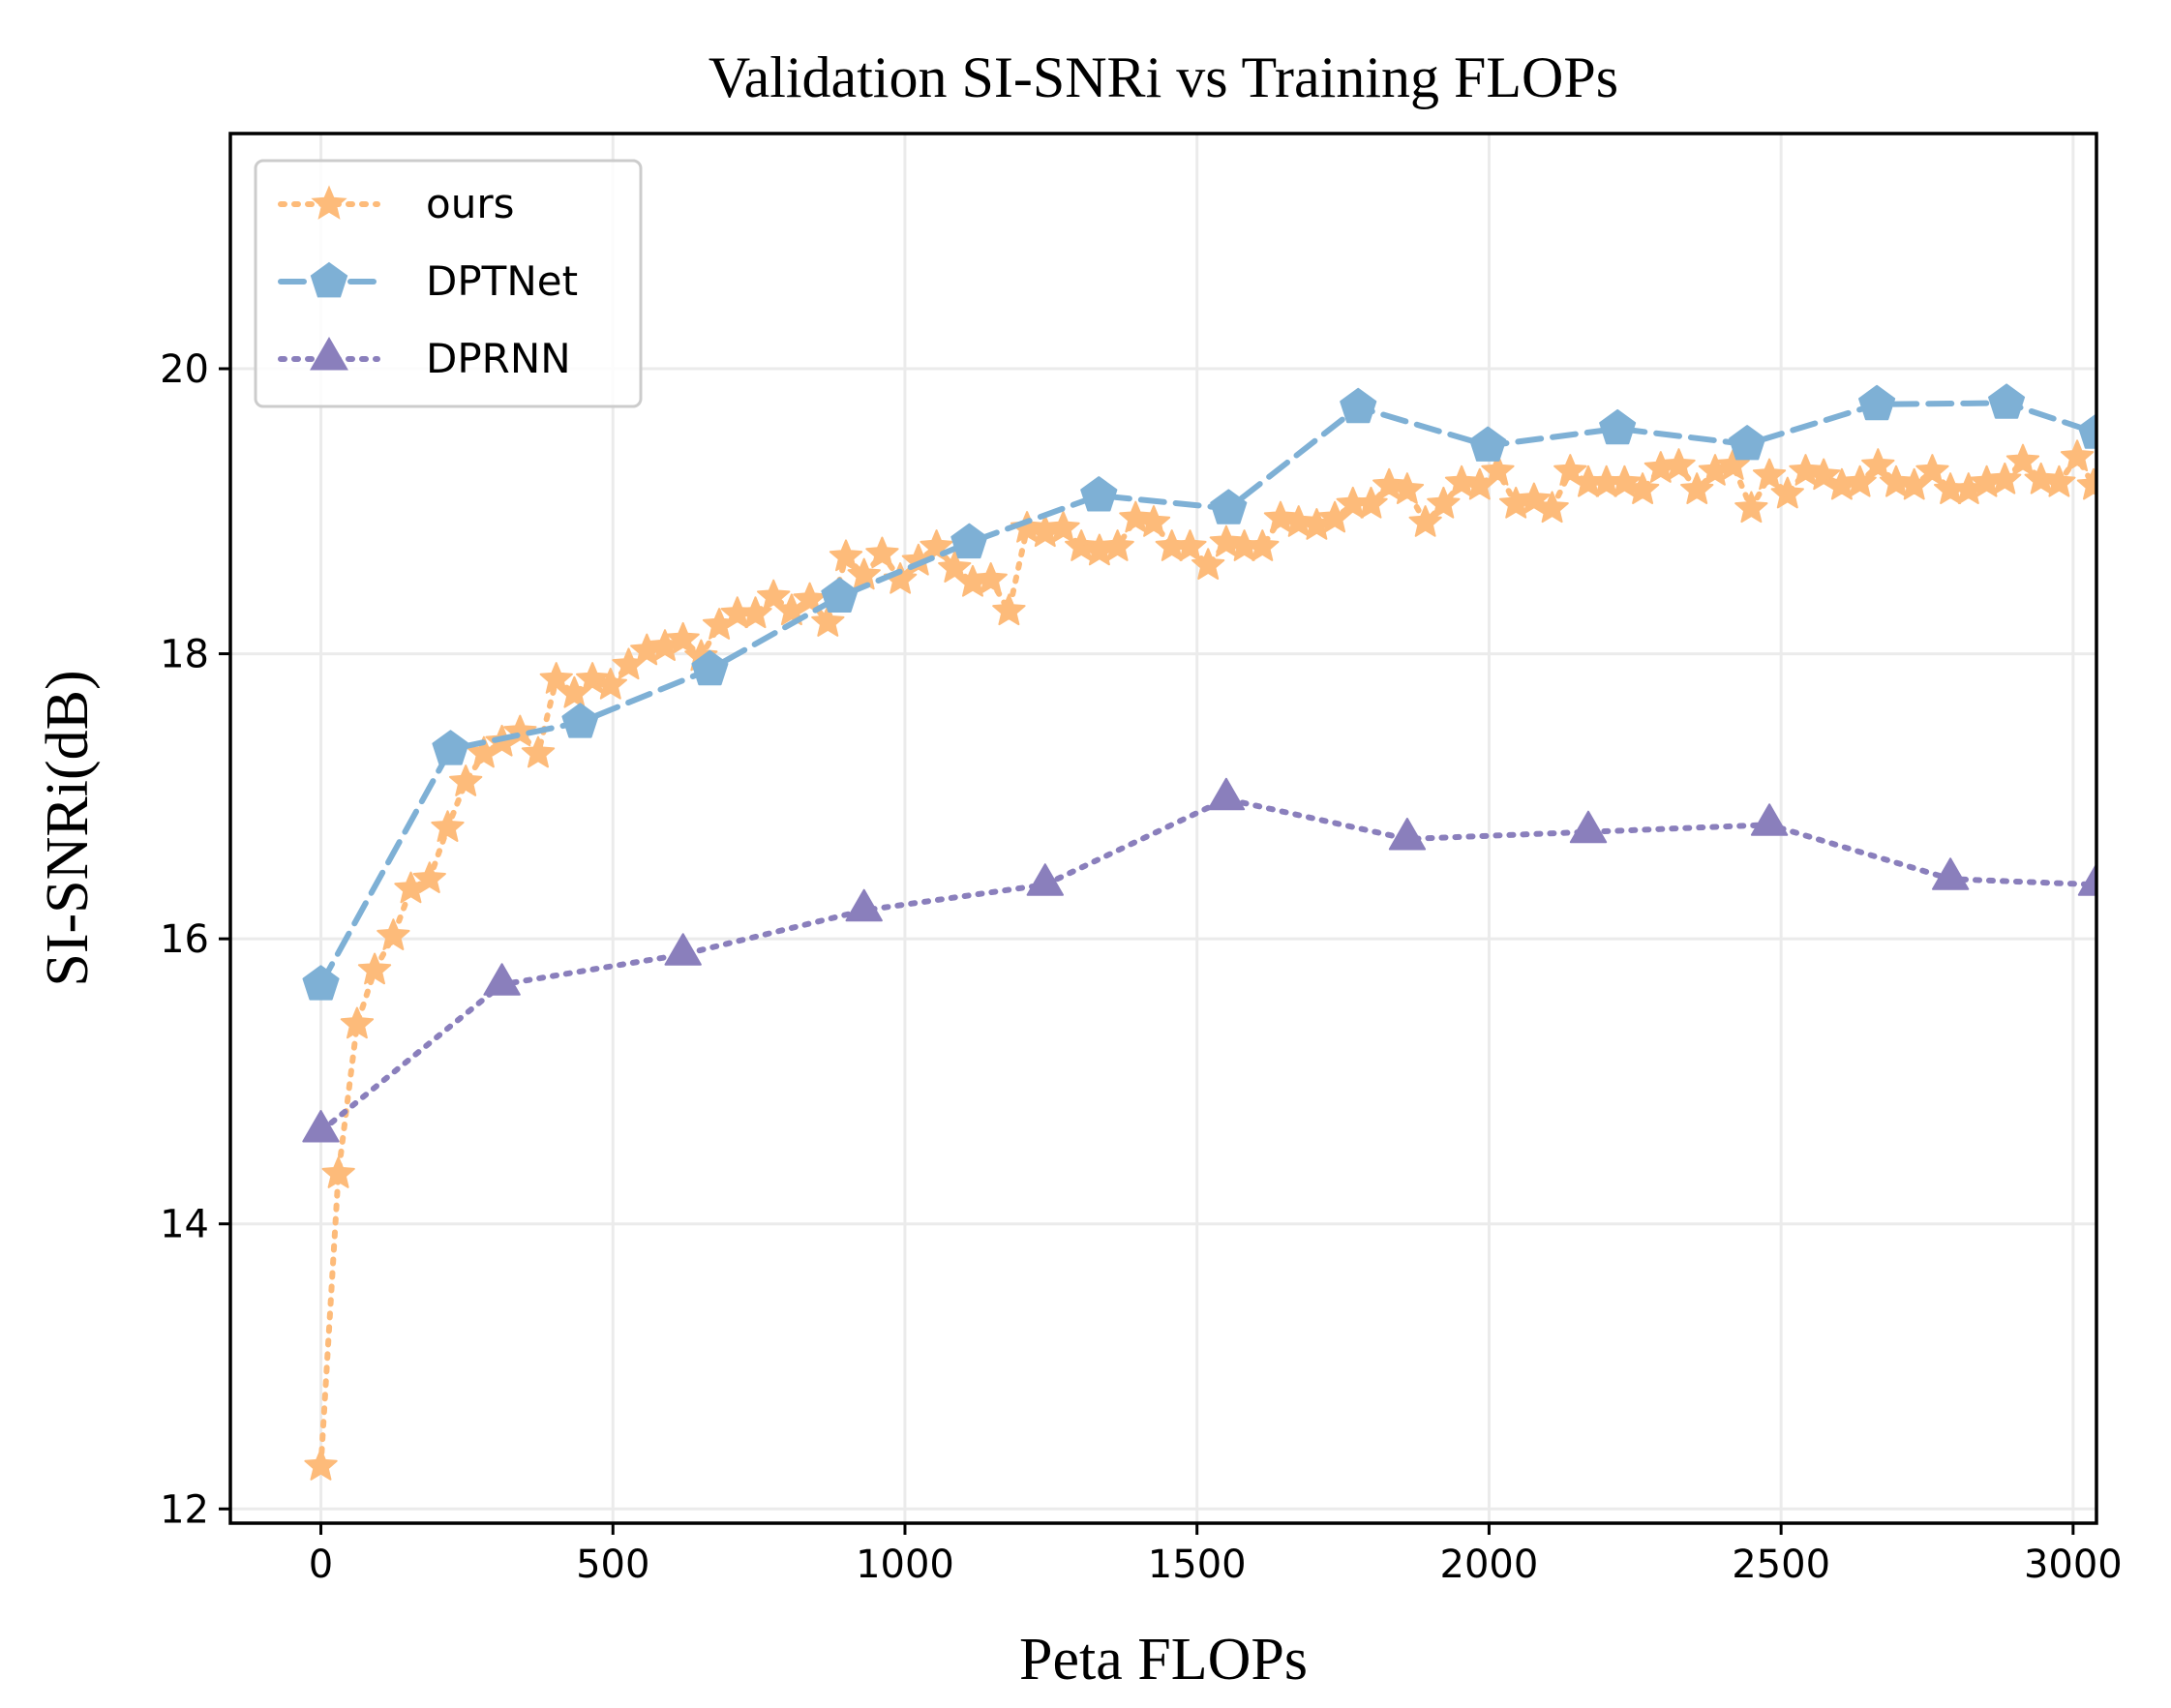 This screenshot has height=1708, width=2171. What do you see at coordinates (184, 1225) in the screenshot?
I see `y-tick-label: 14` at bounding box center [184, 1225].